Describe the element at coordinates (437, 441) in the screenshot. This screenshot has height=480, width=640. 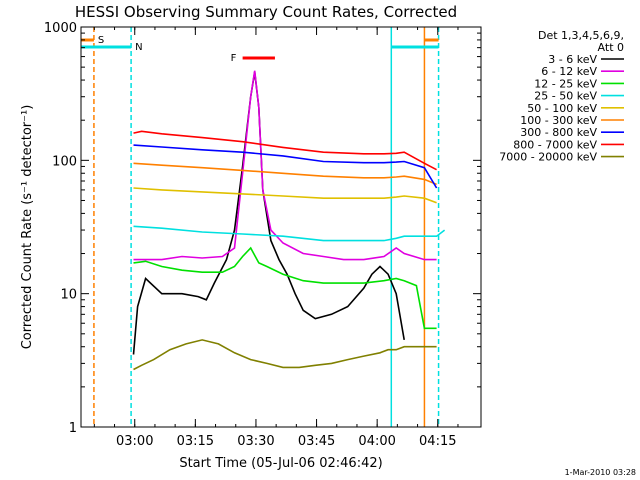
I see `x-tick-label: 04:15` at that location.